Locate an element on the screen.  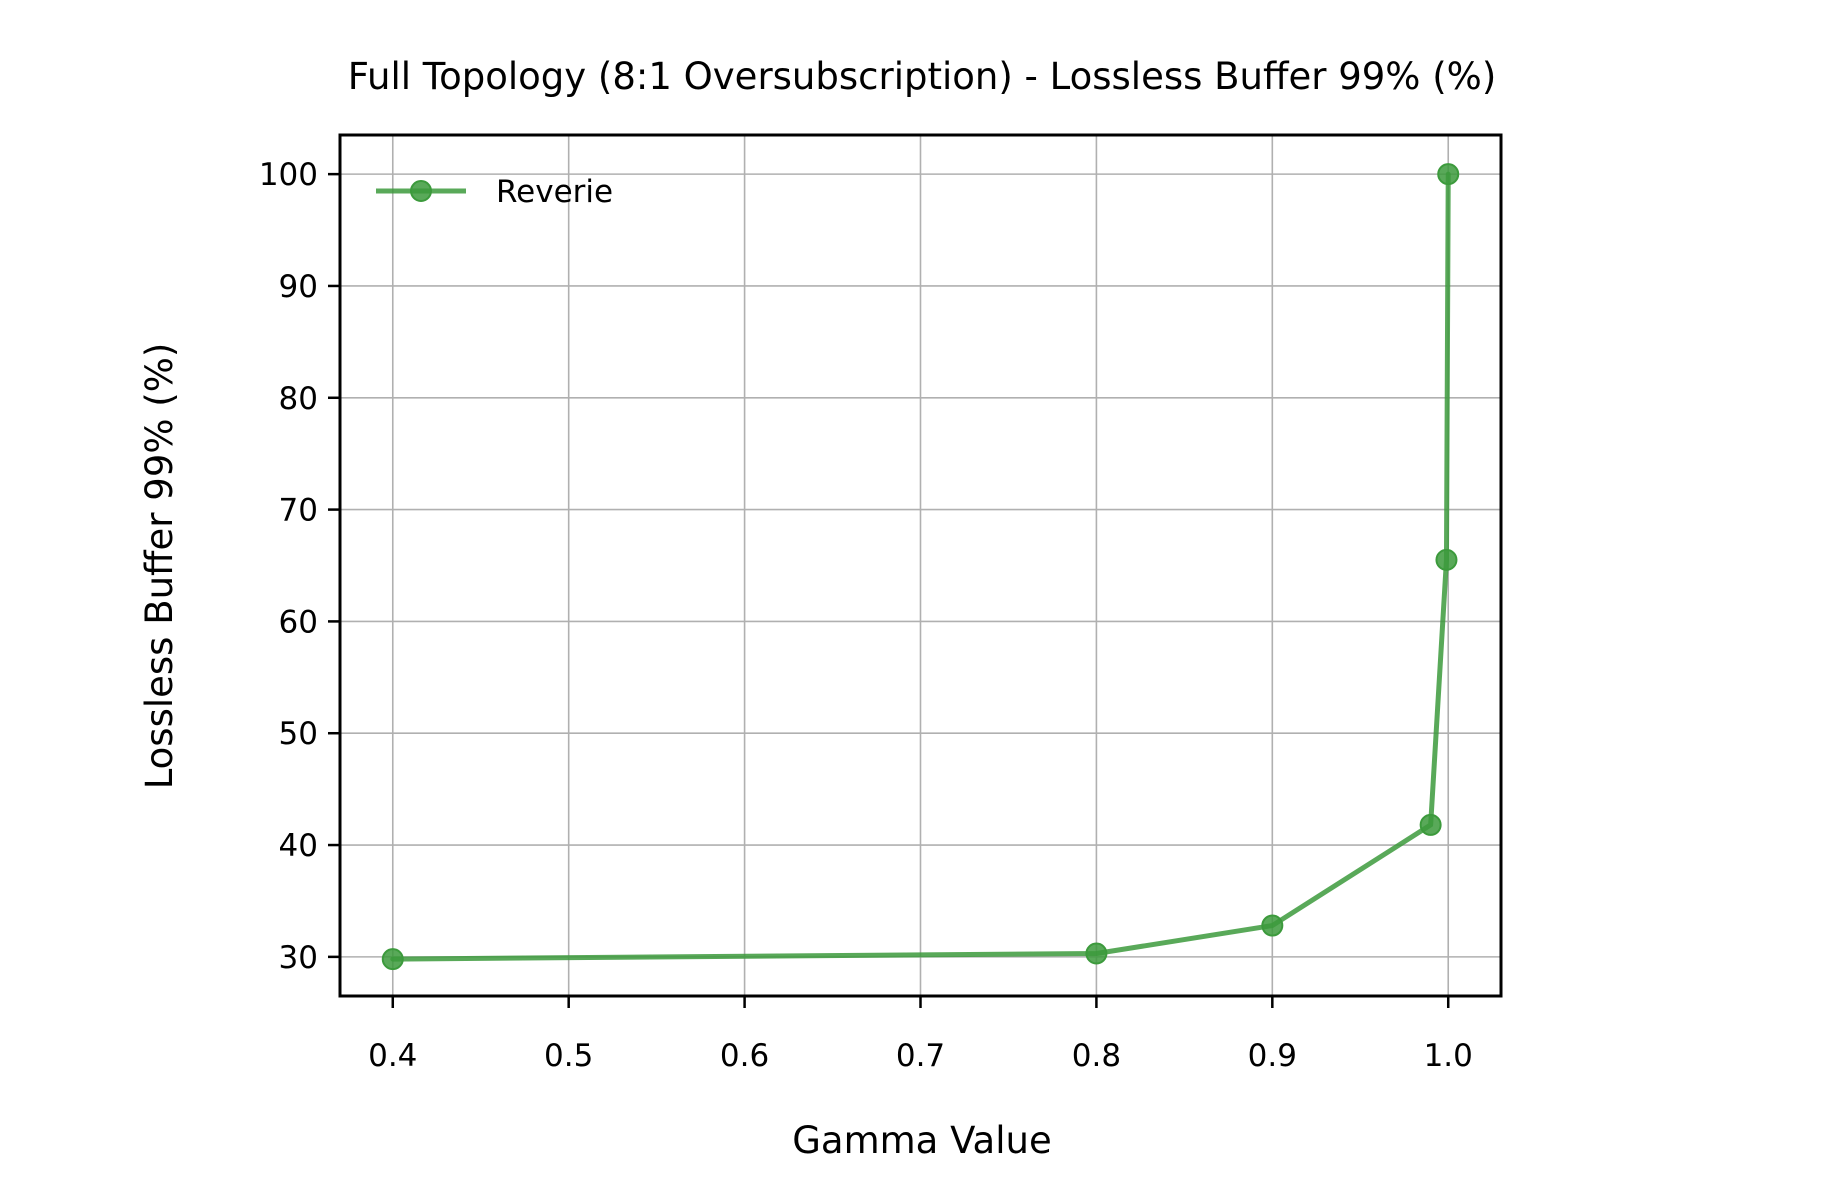
y-tick-label: 100 is located at coordinates (288, 175).